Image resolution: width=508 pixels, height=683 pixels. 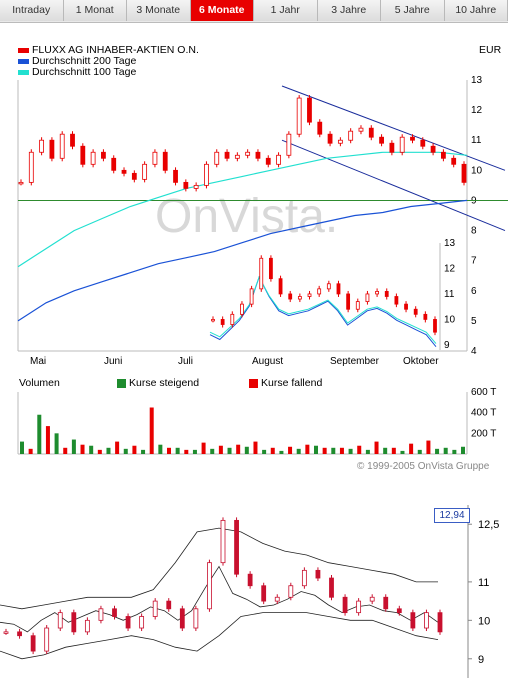 I want to click on volume-legend-rising: Kurse steigend, so click(x=158, y=383).